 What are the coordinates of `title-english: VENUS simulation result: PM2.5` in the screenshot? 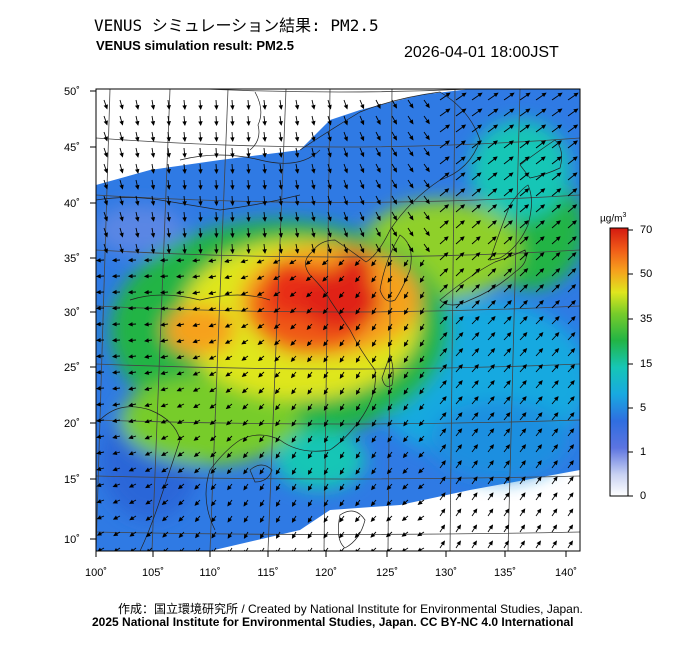 It's located at (195, 45).